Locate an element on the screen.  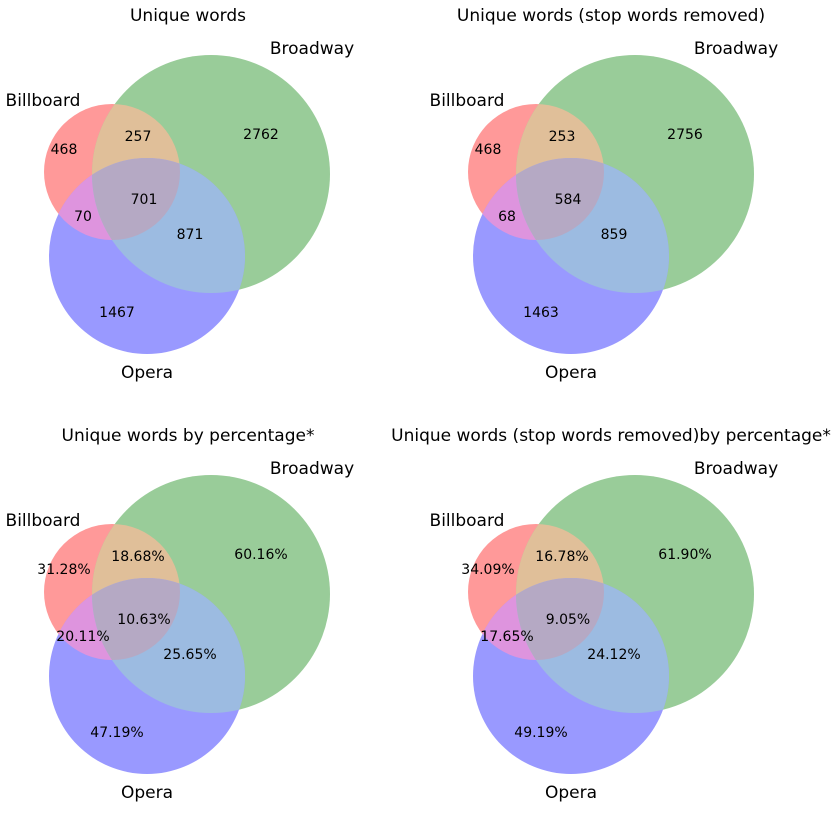
region-label-broadway-only: 61.90% is located at coordinates (684, 555).